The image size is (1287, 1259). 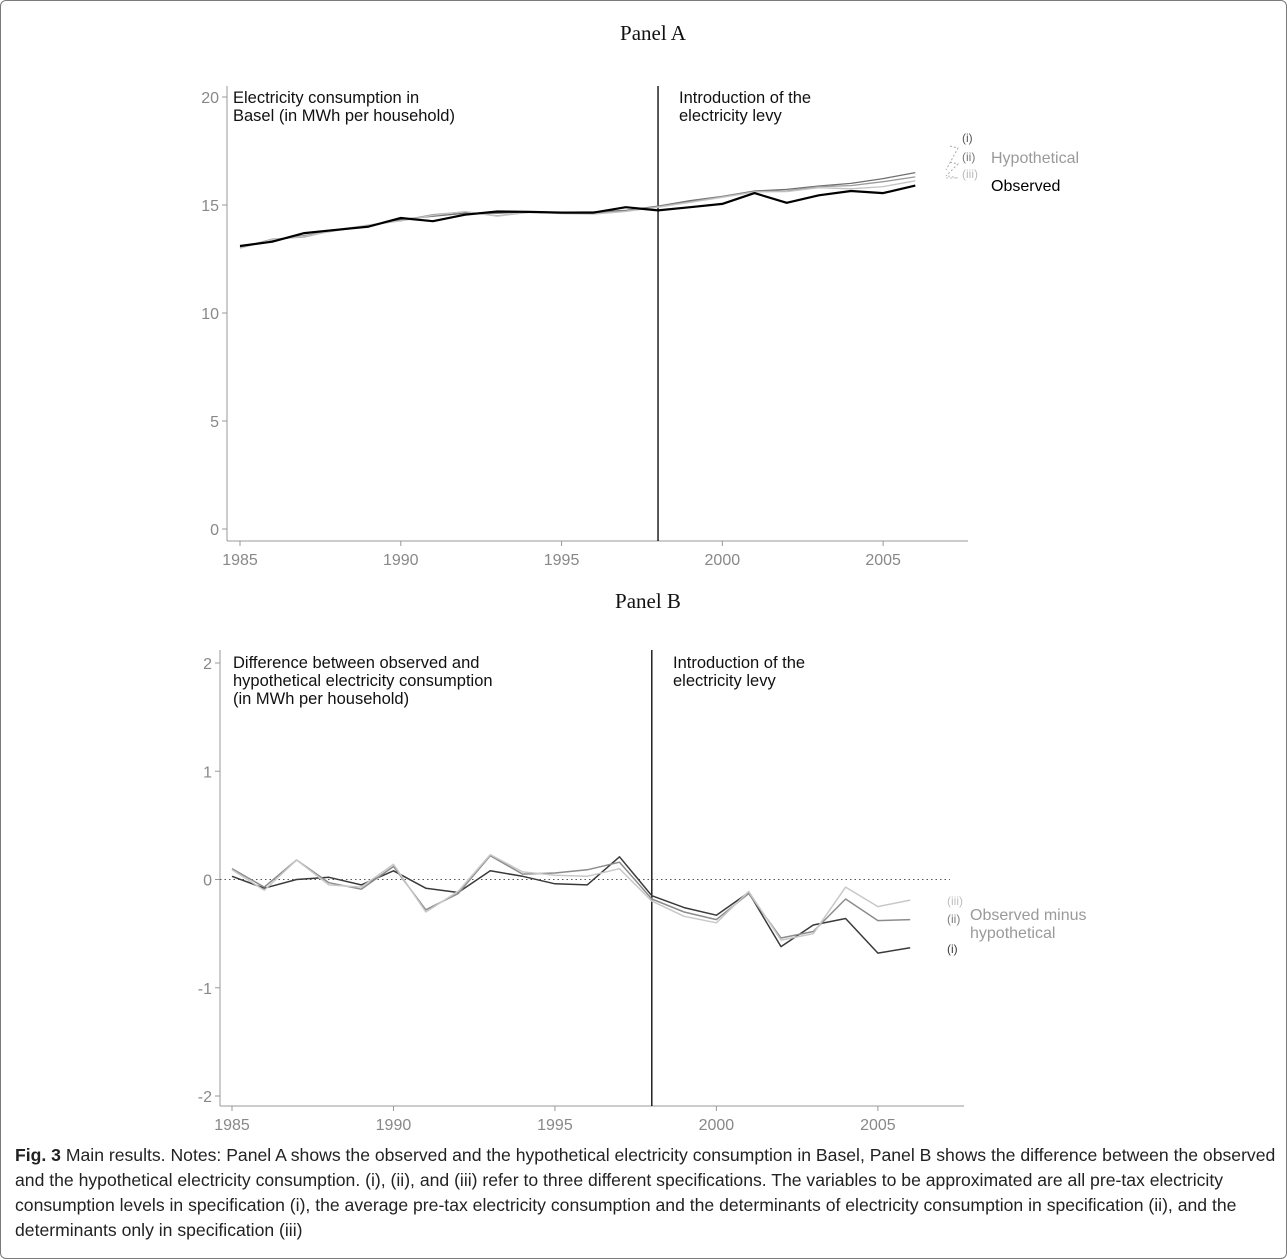 I want to click on panel-a-legend: (i) (ii) (iii) Hypothetical Observed, so click(x=1012, y=163).